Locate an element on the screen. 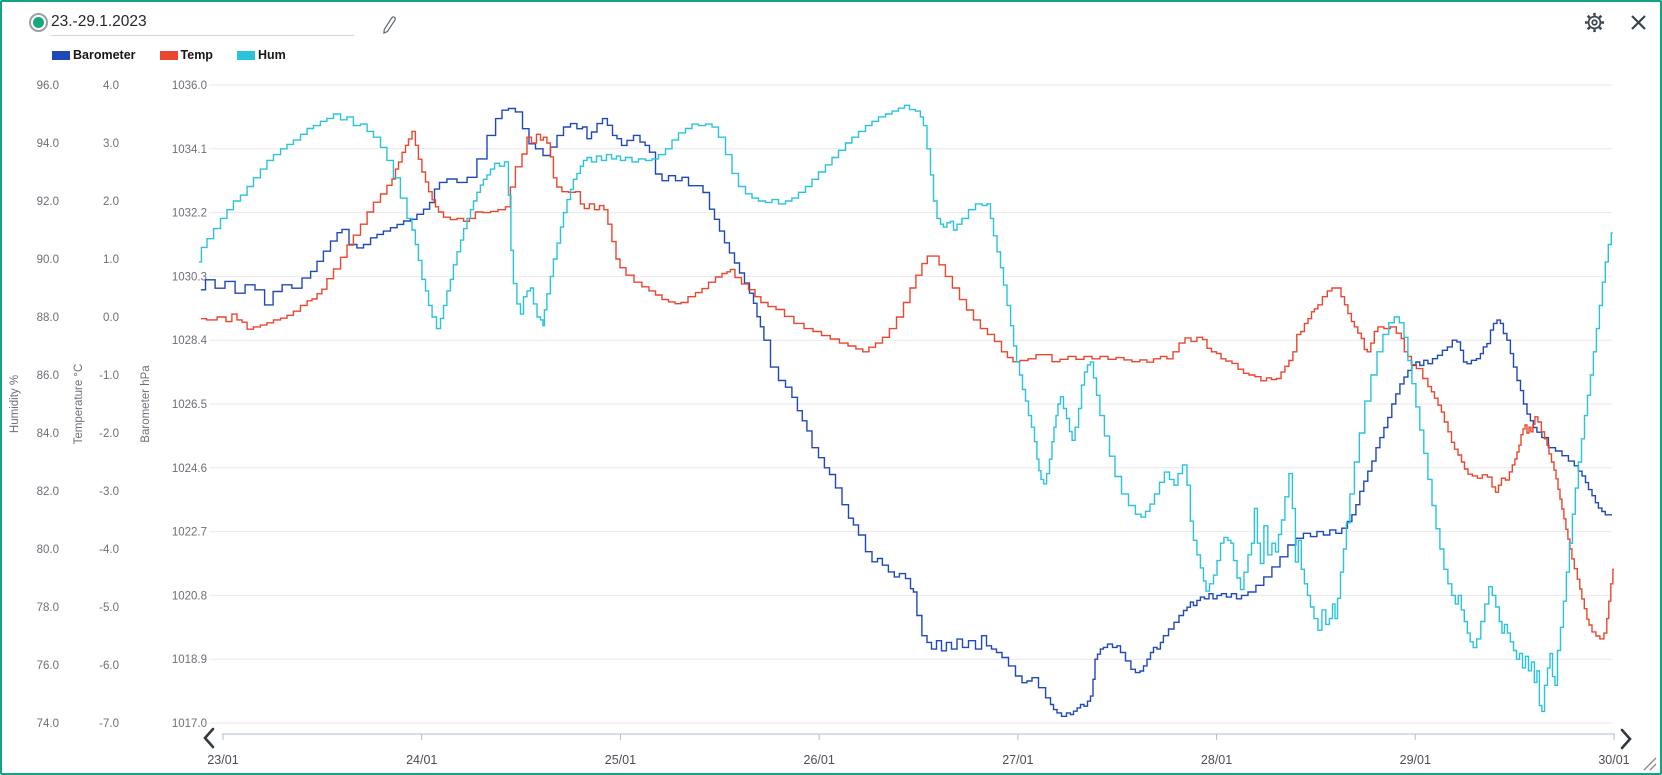 This screenshot has width=1662, height=775. x-tick-label: 23/01 is located at coordinates (222, 760).